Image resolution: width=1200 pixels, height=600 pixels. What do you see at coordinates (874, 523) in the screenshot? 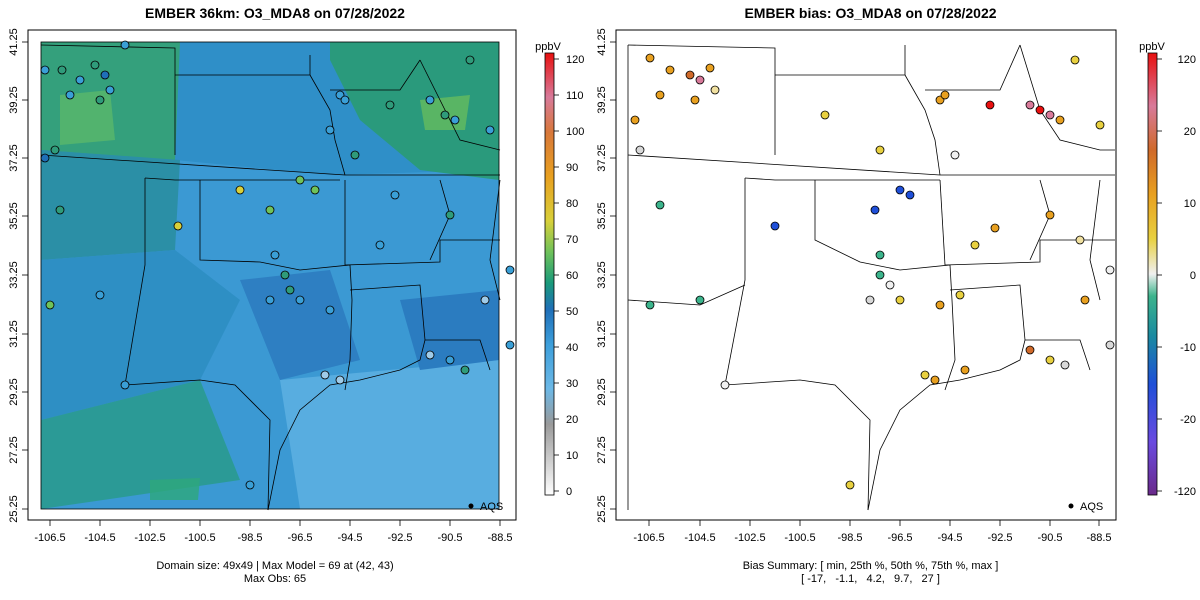
I see `right-x-axis` at bounding box center [874, 523].